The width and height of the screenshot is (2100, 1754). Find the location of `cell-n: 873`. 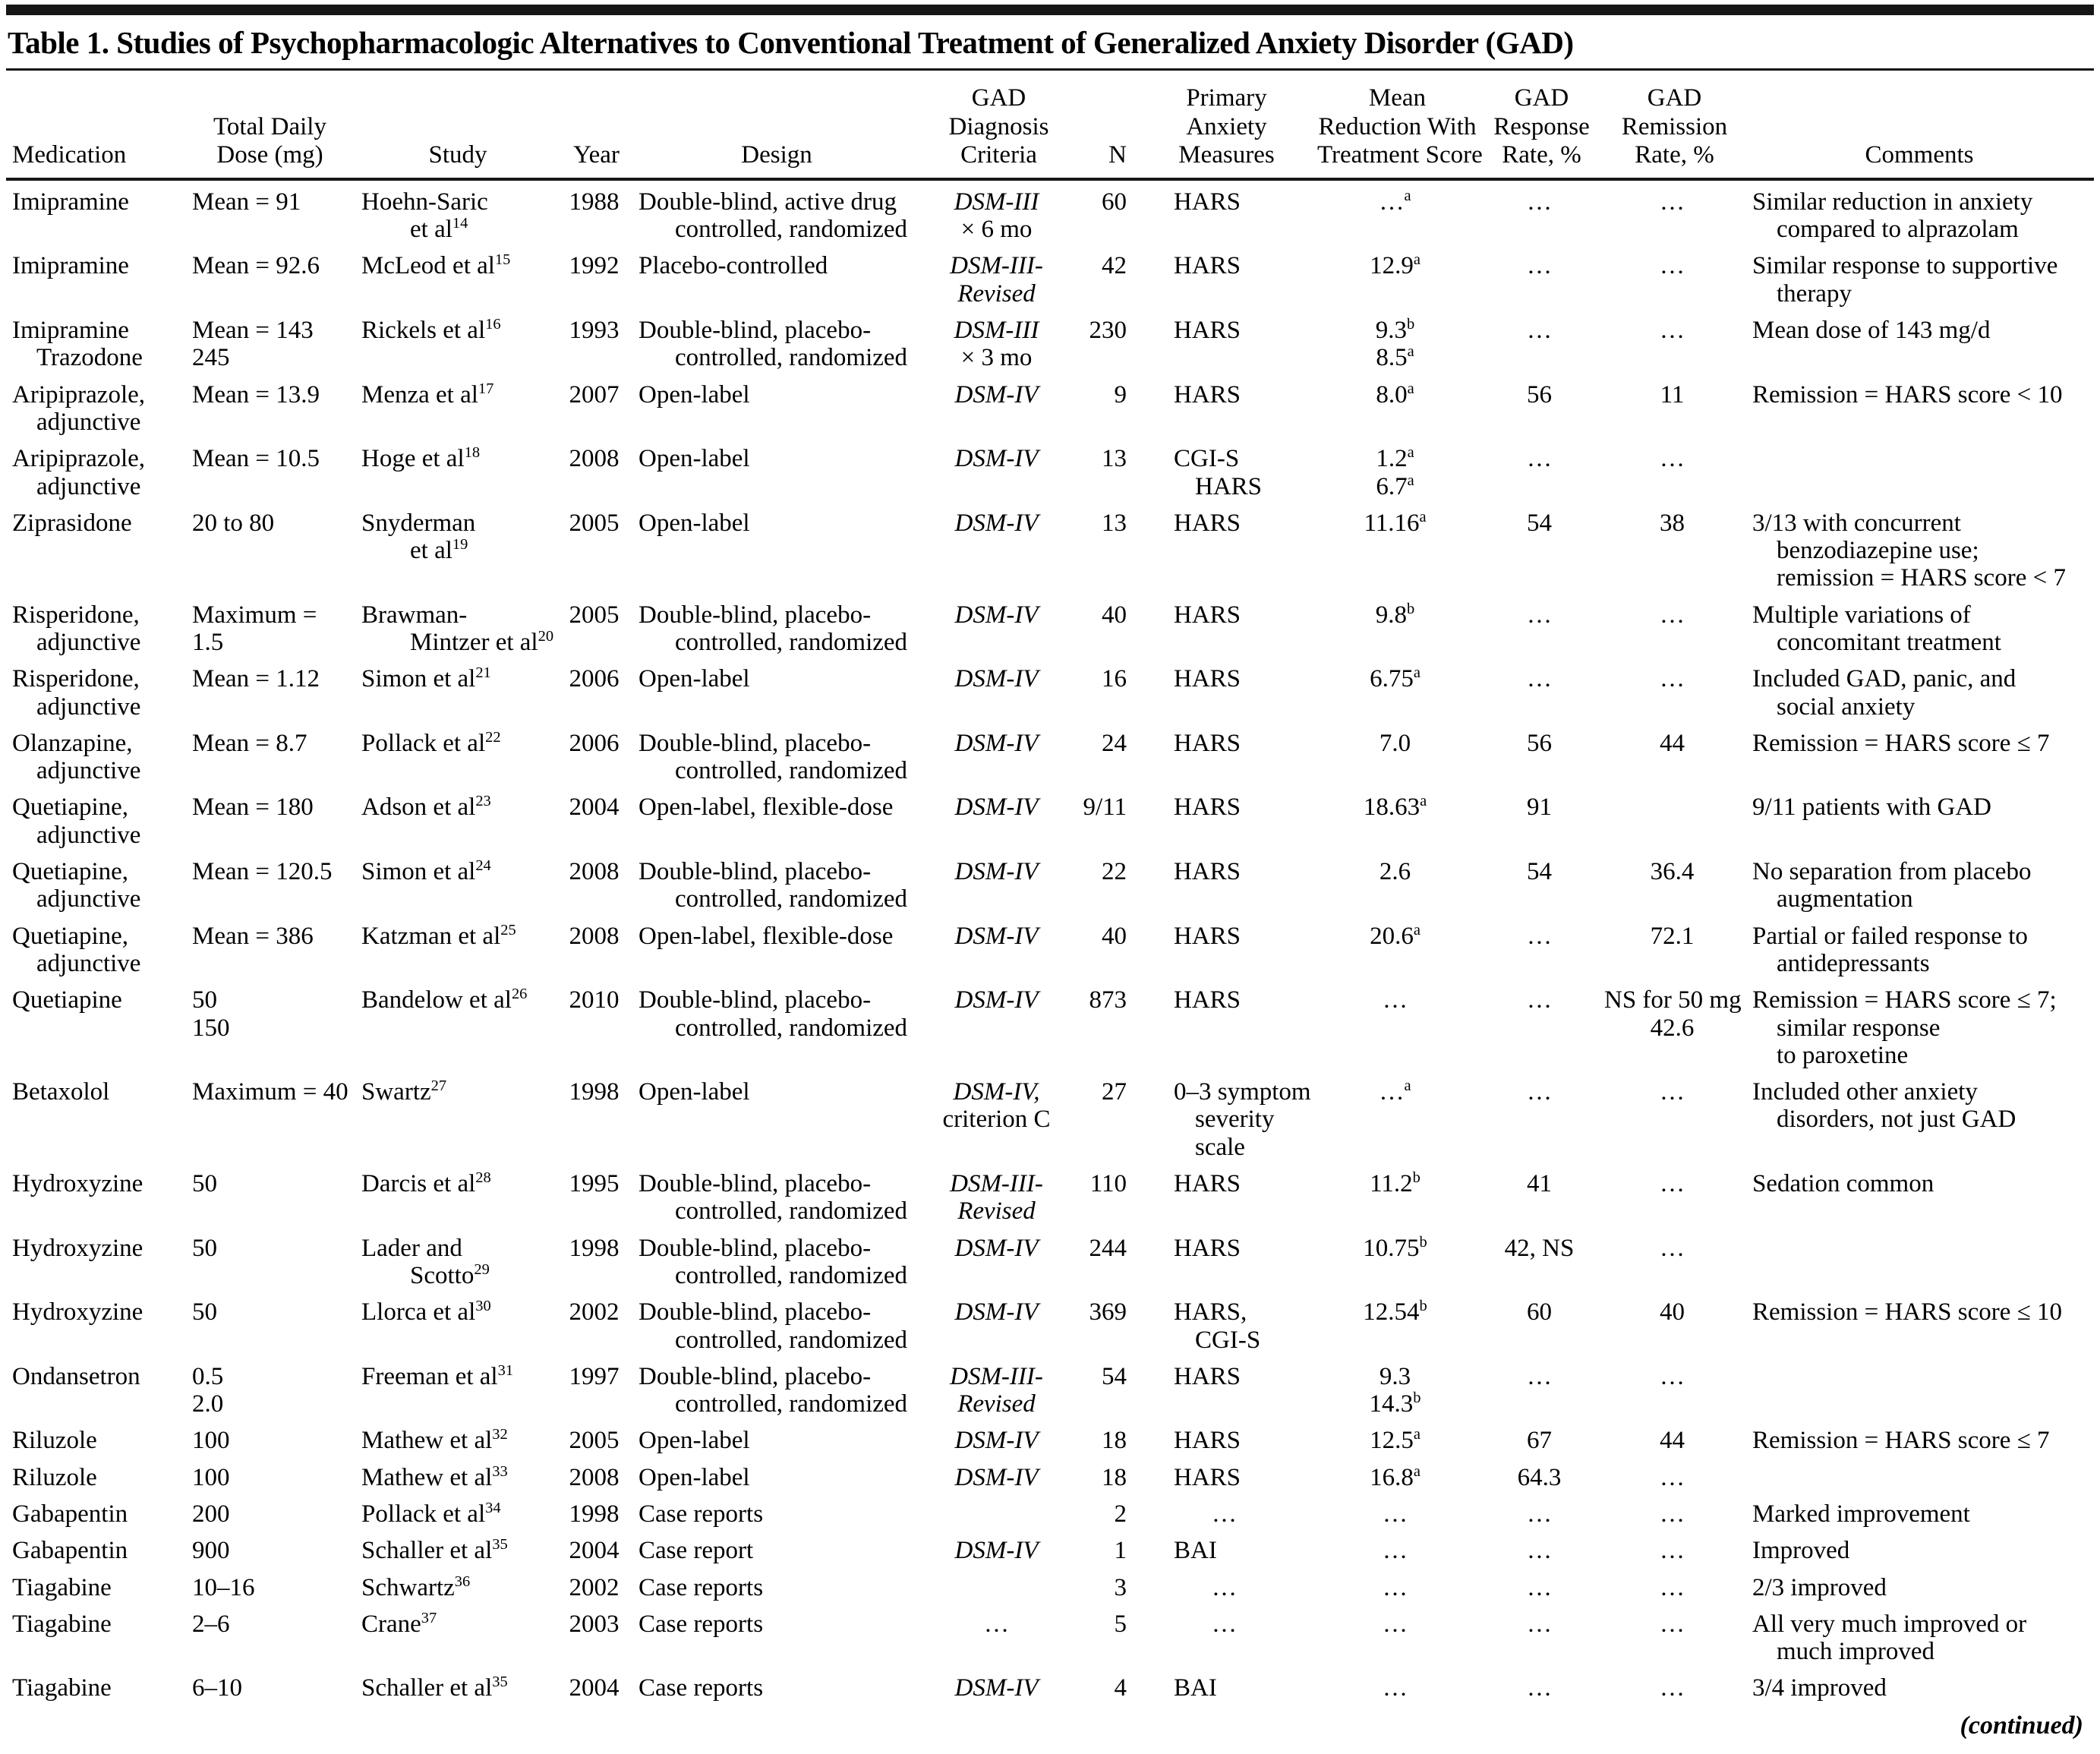

cell-n: 873 is located at coordinates (1108, 1000).